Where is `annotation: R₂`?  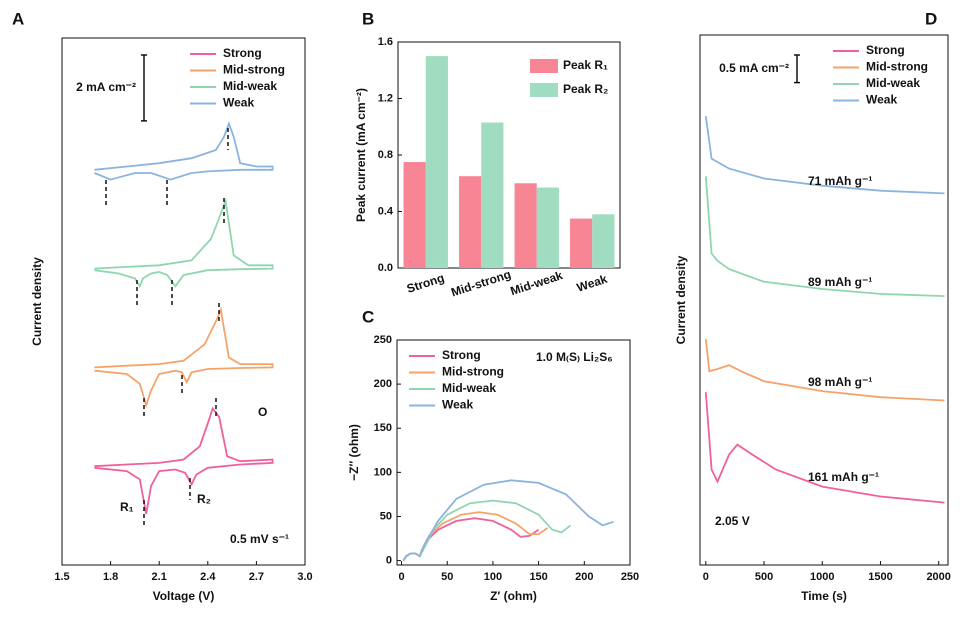
annotation: R₂ is located at coordinates (204, 499).